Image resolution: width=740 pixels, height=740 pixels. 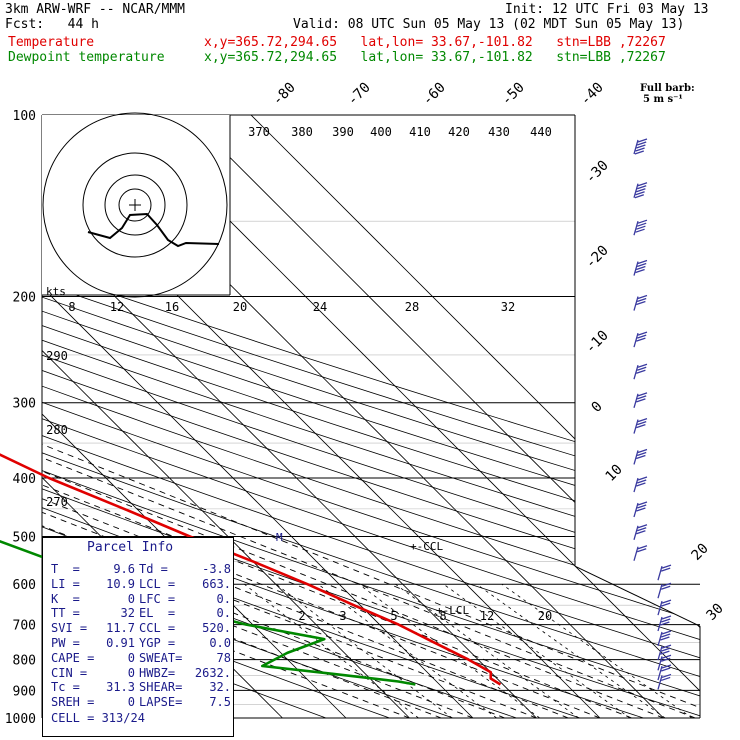 What do you see at coordinates (141, 702) in the screenshot?
I see `parcel-info-row: SREH = 0 LAPSE= 7.5` at bounding box center [141, 702].